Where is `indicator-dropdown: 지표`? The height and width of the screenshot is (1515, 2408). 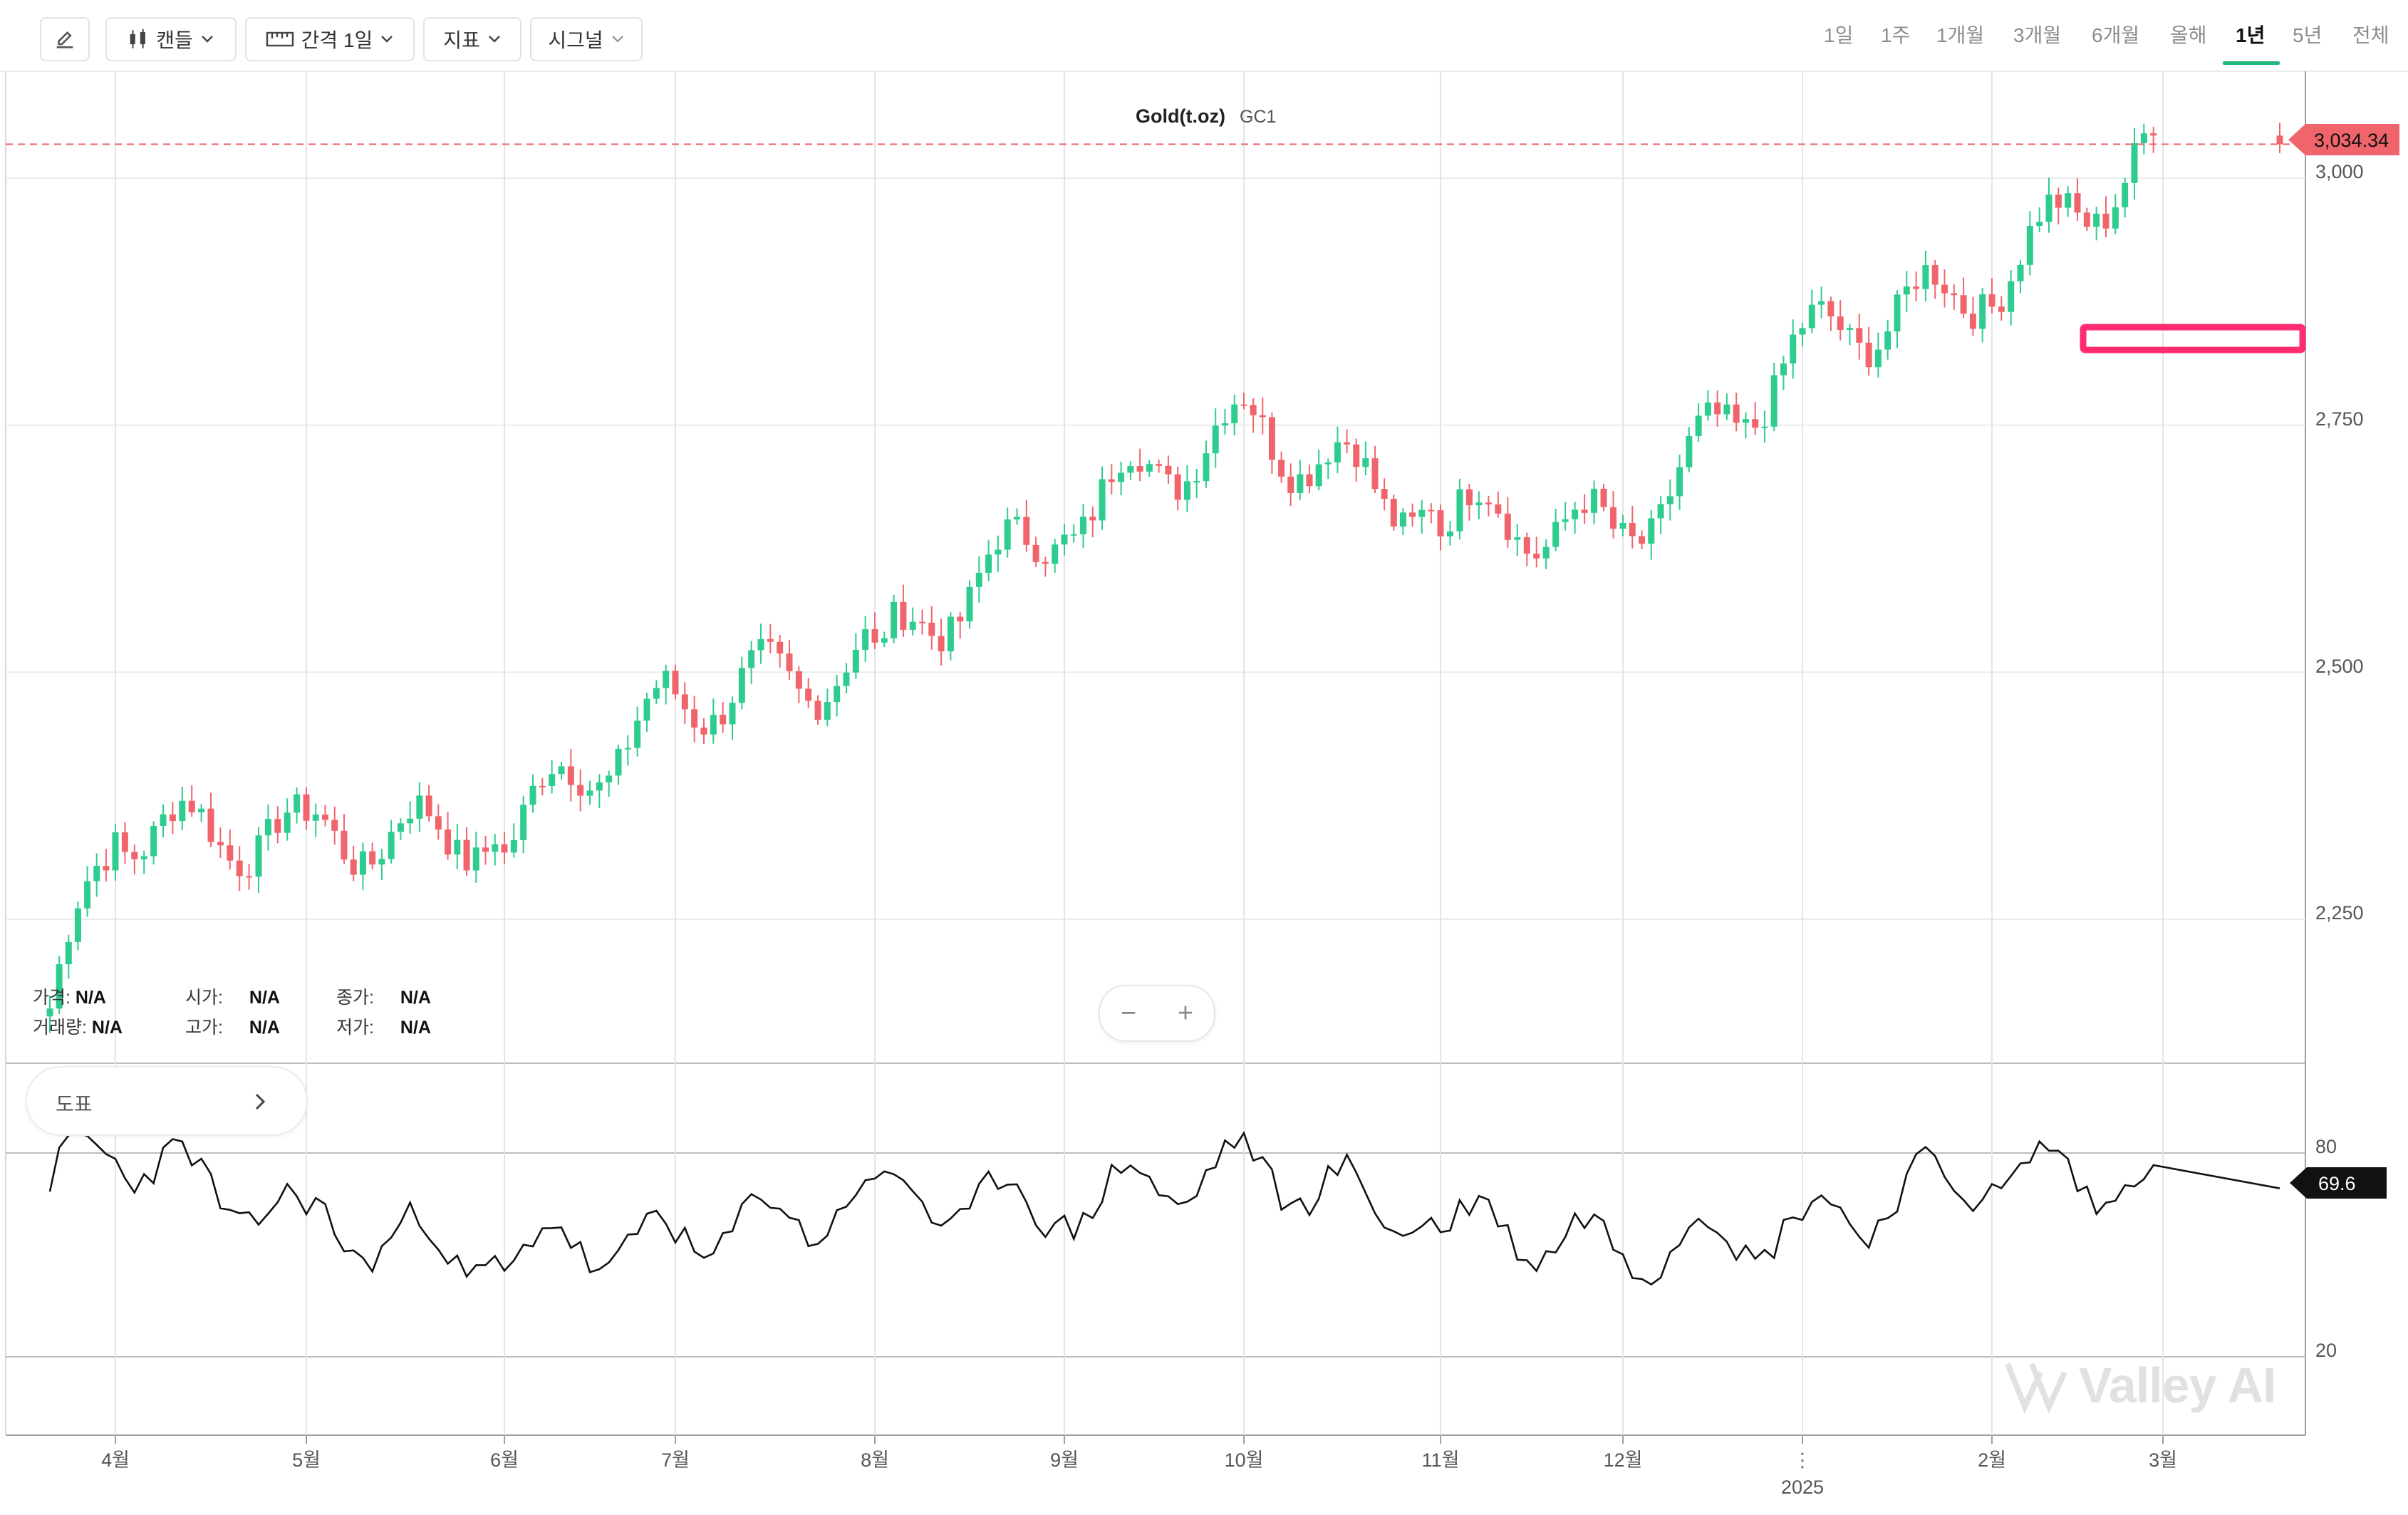 indicator-dropdown: 지표 is located at coordinates (472, 39).